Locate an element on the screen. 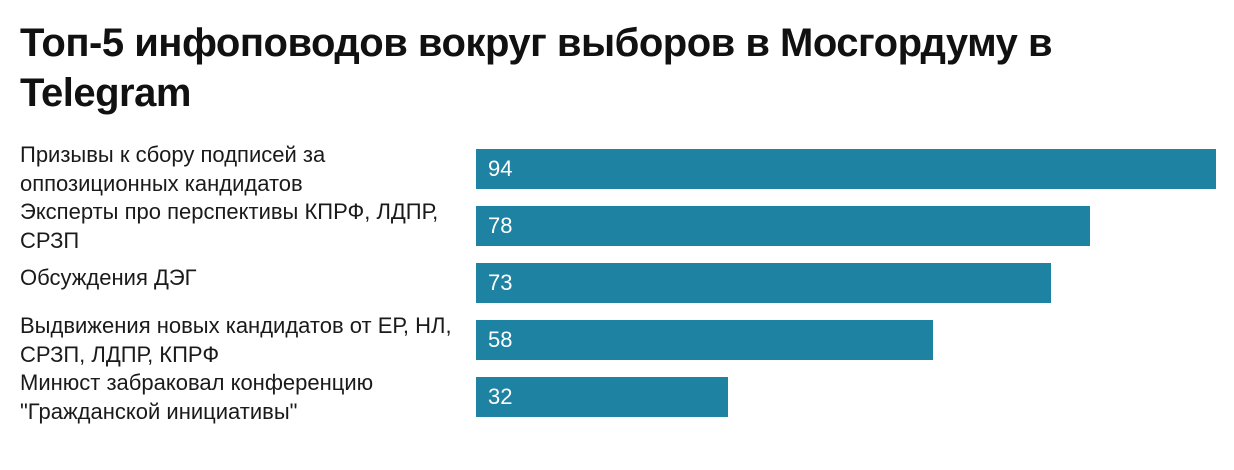 Image resolution: width=1234 pixels, height=470 pixels. bar: 78 is located at coordinates (783, 226).